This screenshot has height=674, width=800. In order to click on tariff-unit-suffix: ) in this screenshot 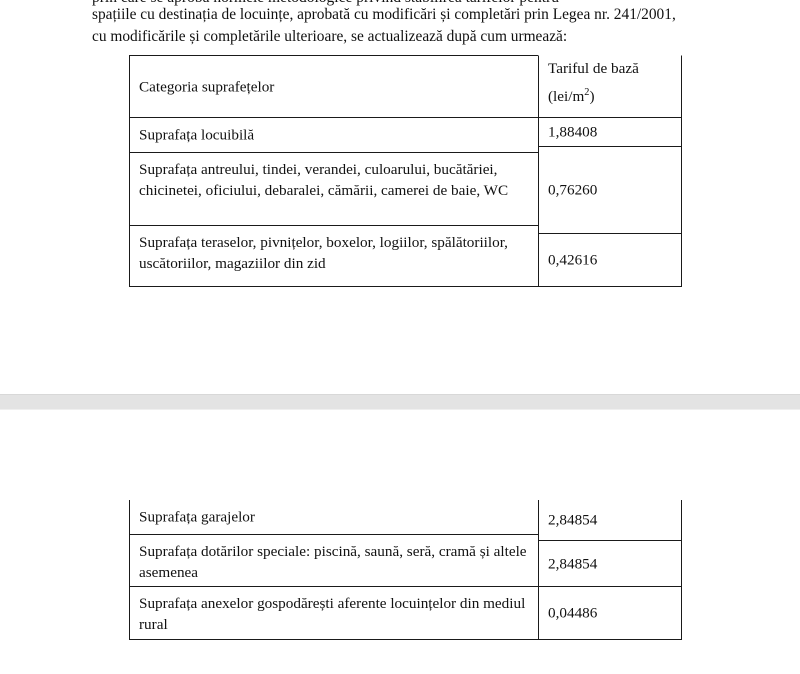, I will do `click(592, 96)`.